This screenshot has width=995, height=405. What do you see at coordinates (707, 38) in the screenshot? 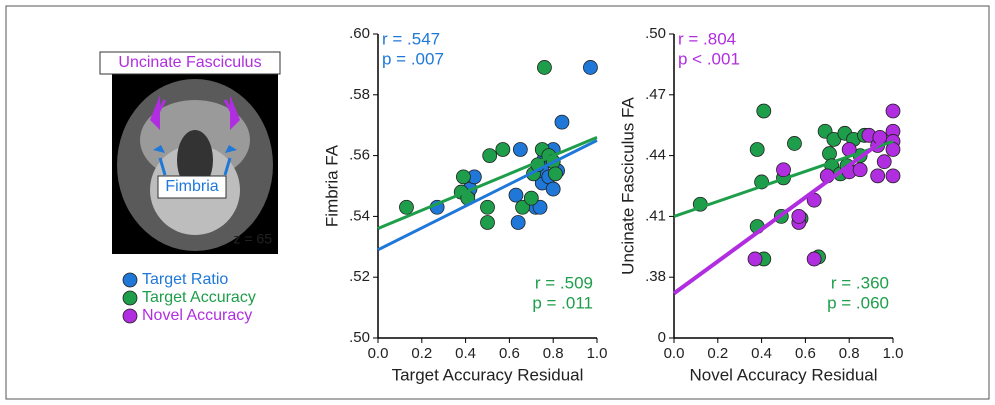
I see `stat-annotation: r = .804` at bounding box center [707, 38].